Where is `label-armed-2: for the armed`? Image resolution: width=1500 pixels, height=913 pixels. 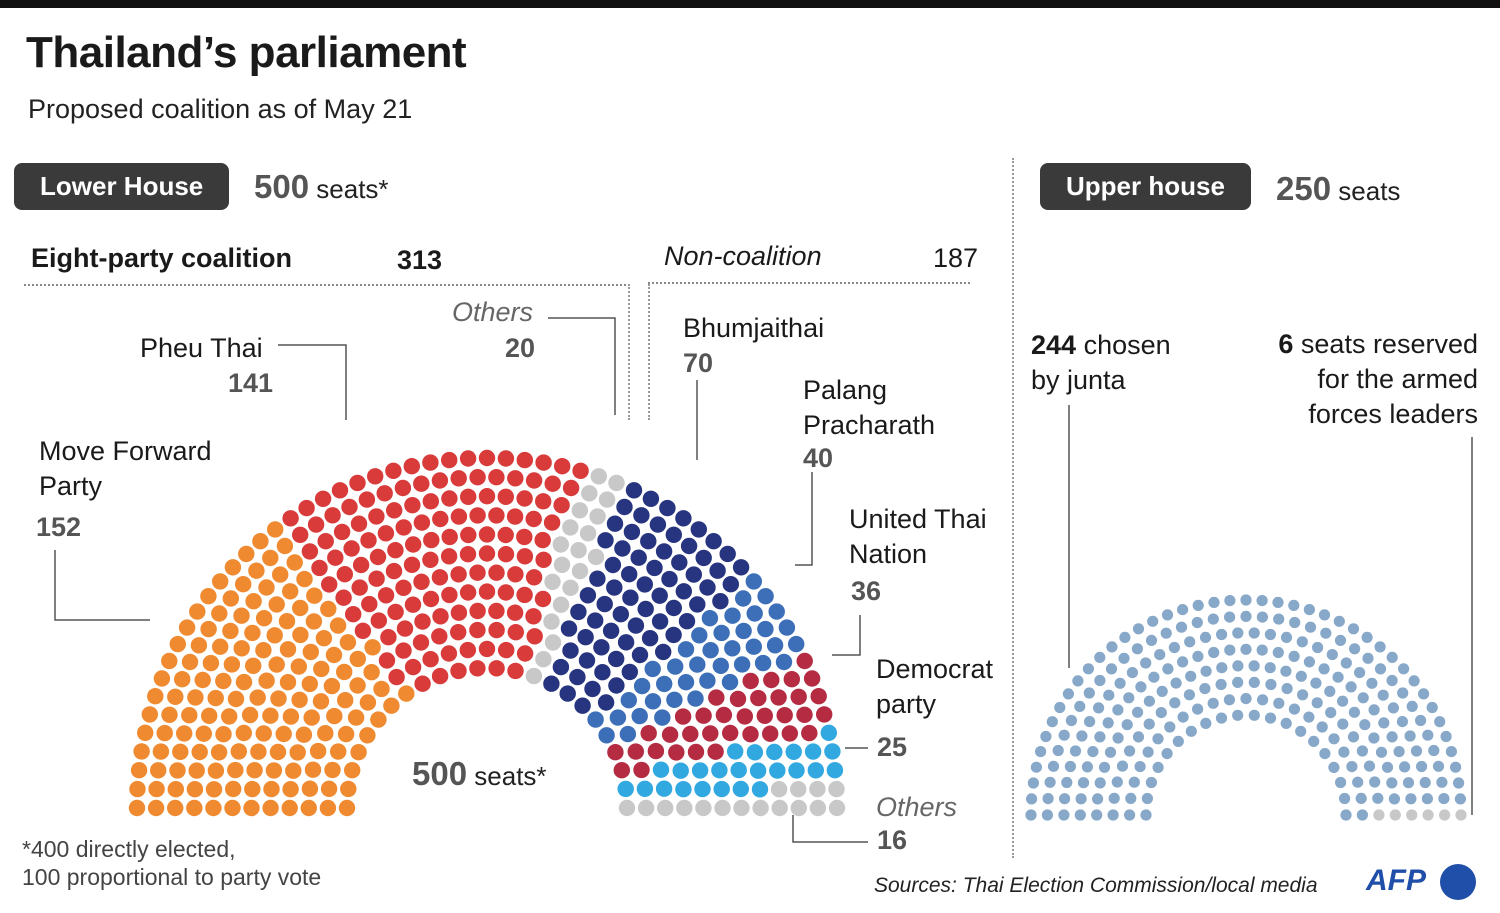 label-armed-2: for the armed is located at coordinates (1397, 379).